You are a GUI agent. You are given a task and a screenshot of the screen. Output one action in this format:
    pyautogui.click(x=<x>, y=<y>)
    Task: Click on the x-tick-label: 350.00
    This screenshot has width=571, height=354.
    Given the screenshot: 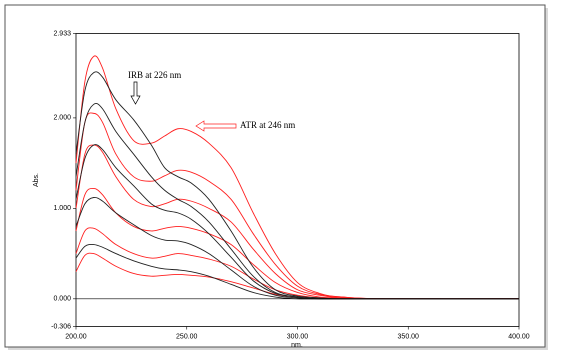 What is the action you would take?
    pyautogui.click(x=409, y=336)
    